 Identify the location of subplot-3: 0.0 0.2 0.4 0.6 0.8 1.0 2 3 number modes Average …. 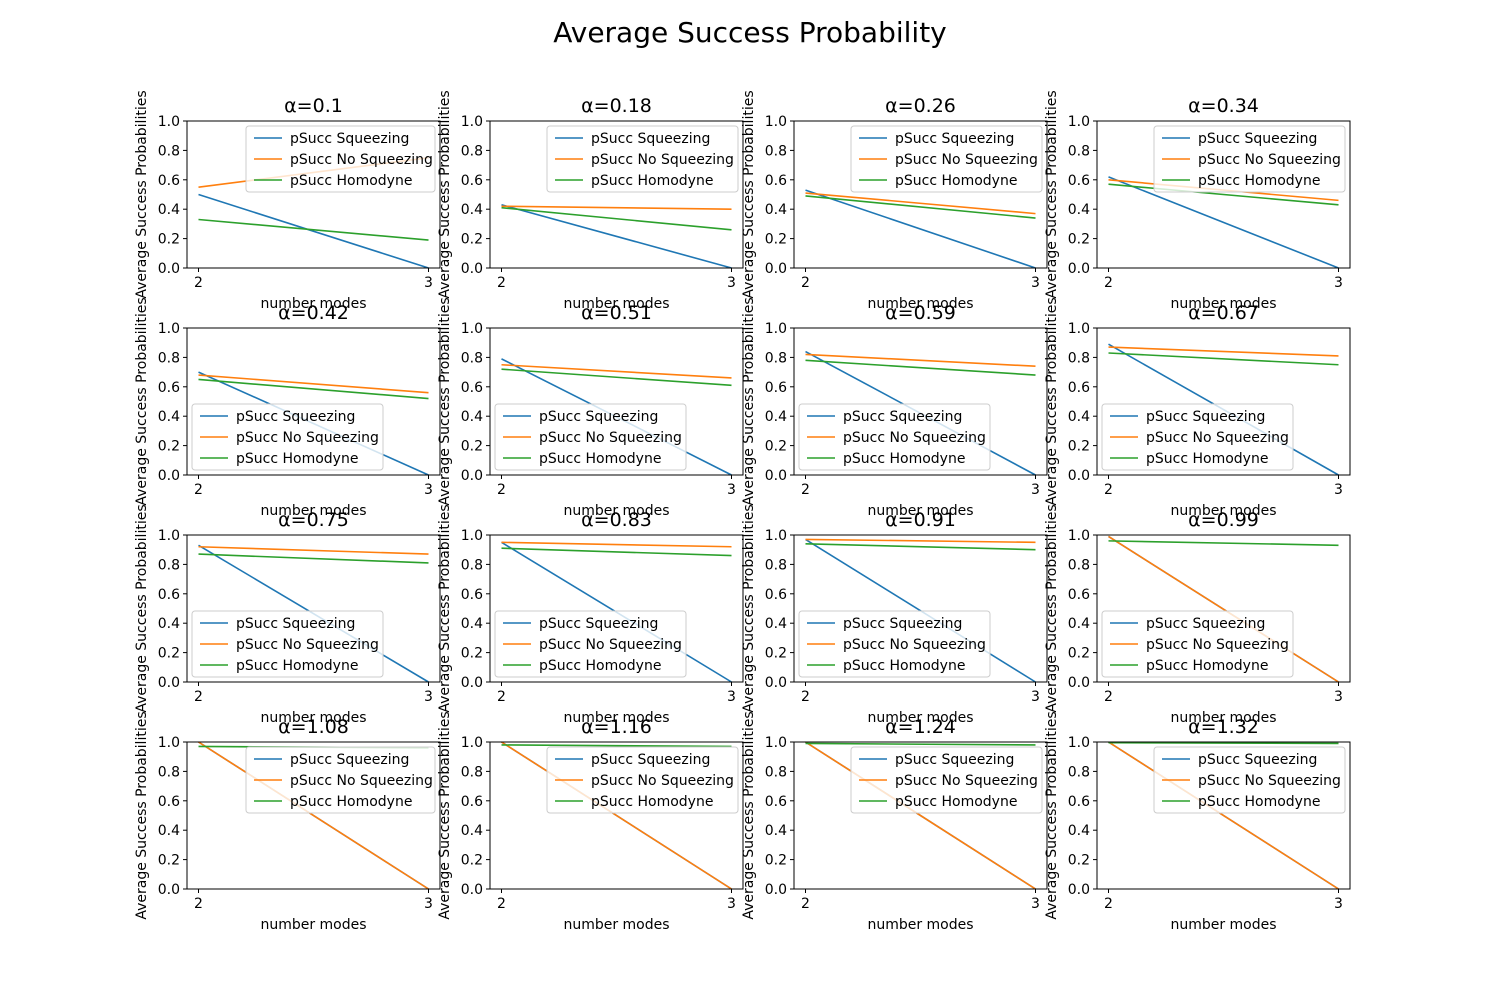
(894, 201).